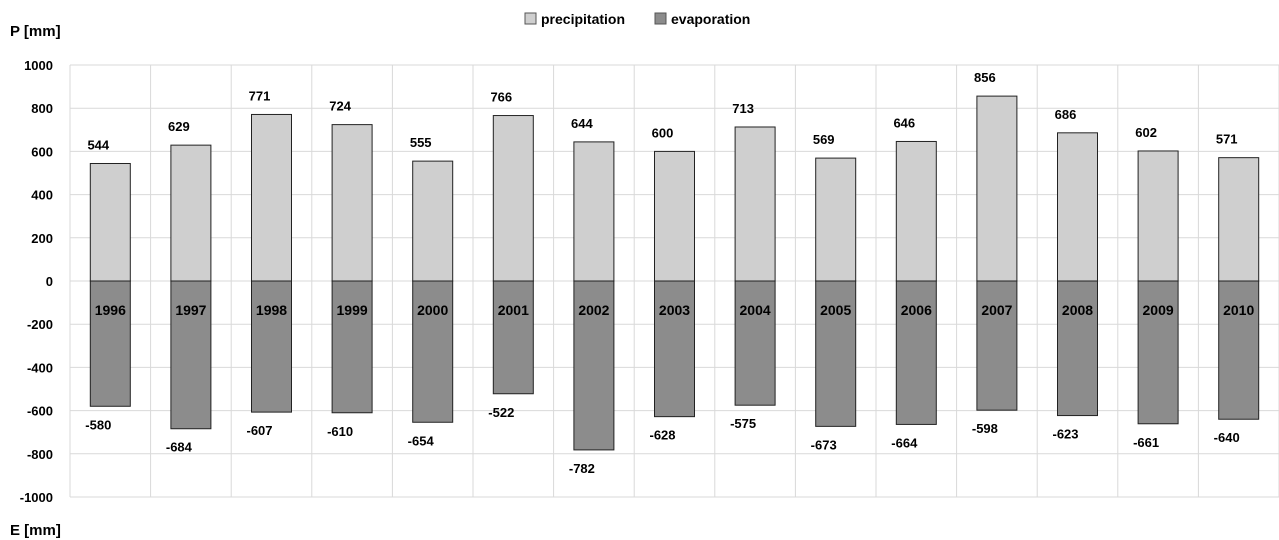  Describe the element at coordinates (42, 195) in the screenshot. I see `y-tick-label: 400` at that location.